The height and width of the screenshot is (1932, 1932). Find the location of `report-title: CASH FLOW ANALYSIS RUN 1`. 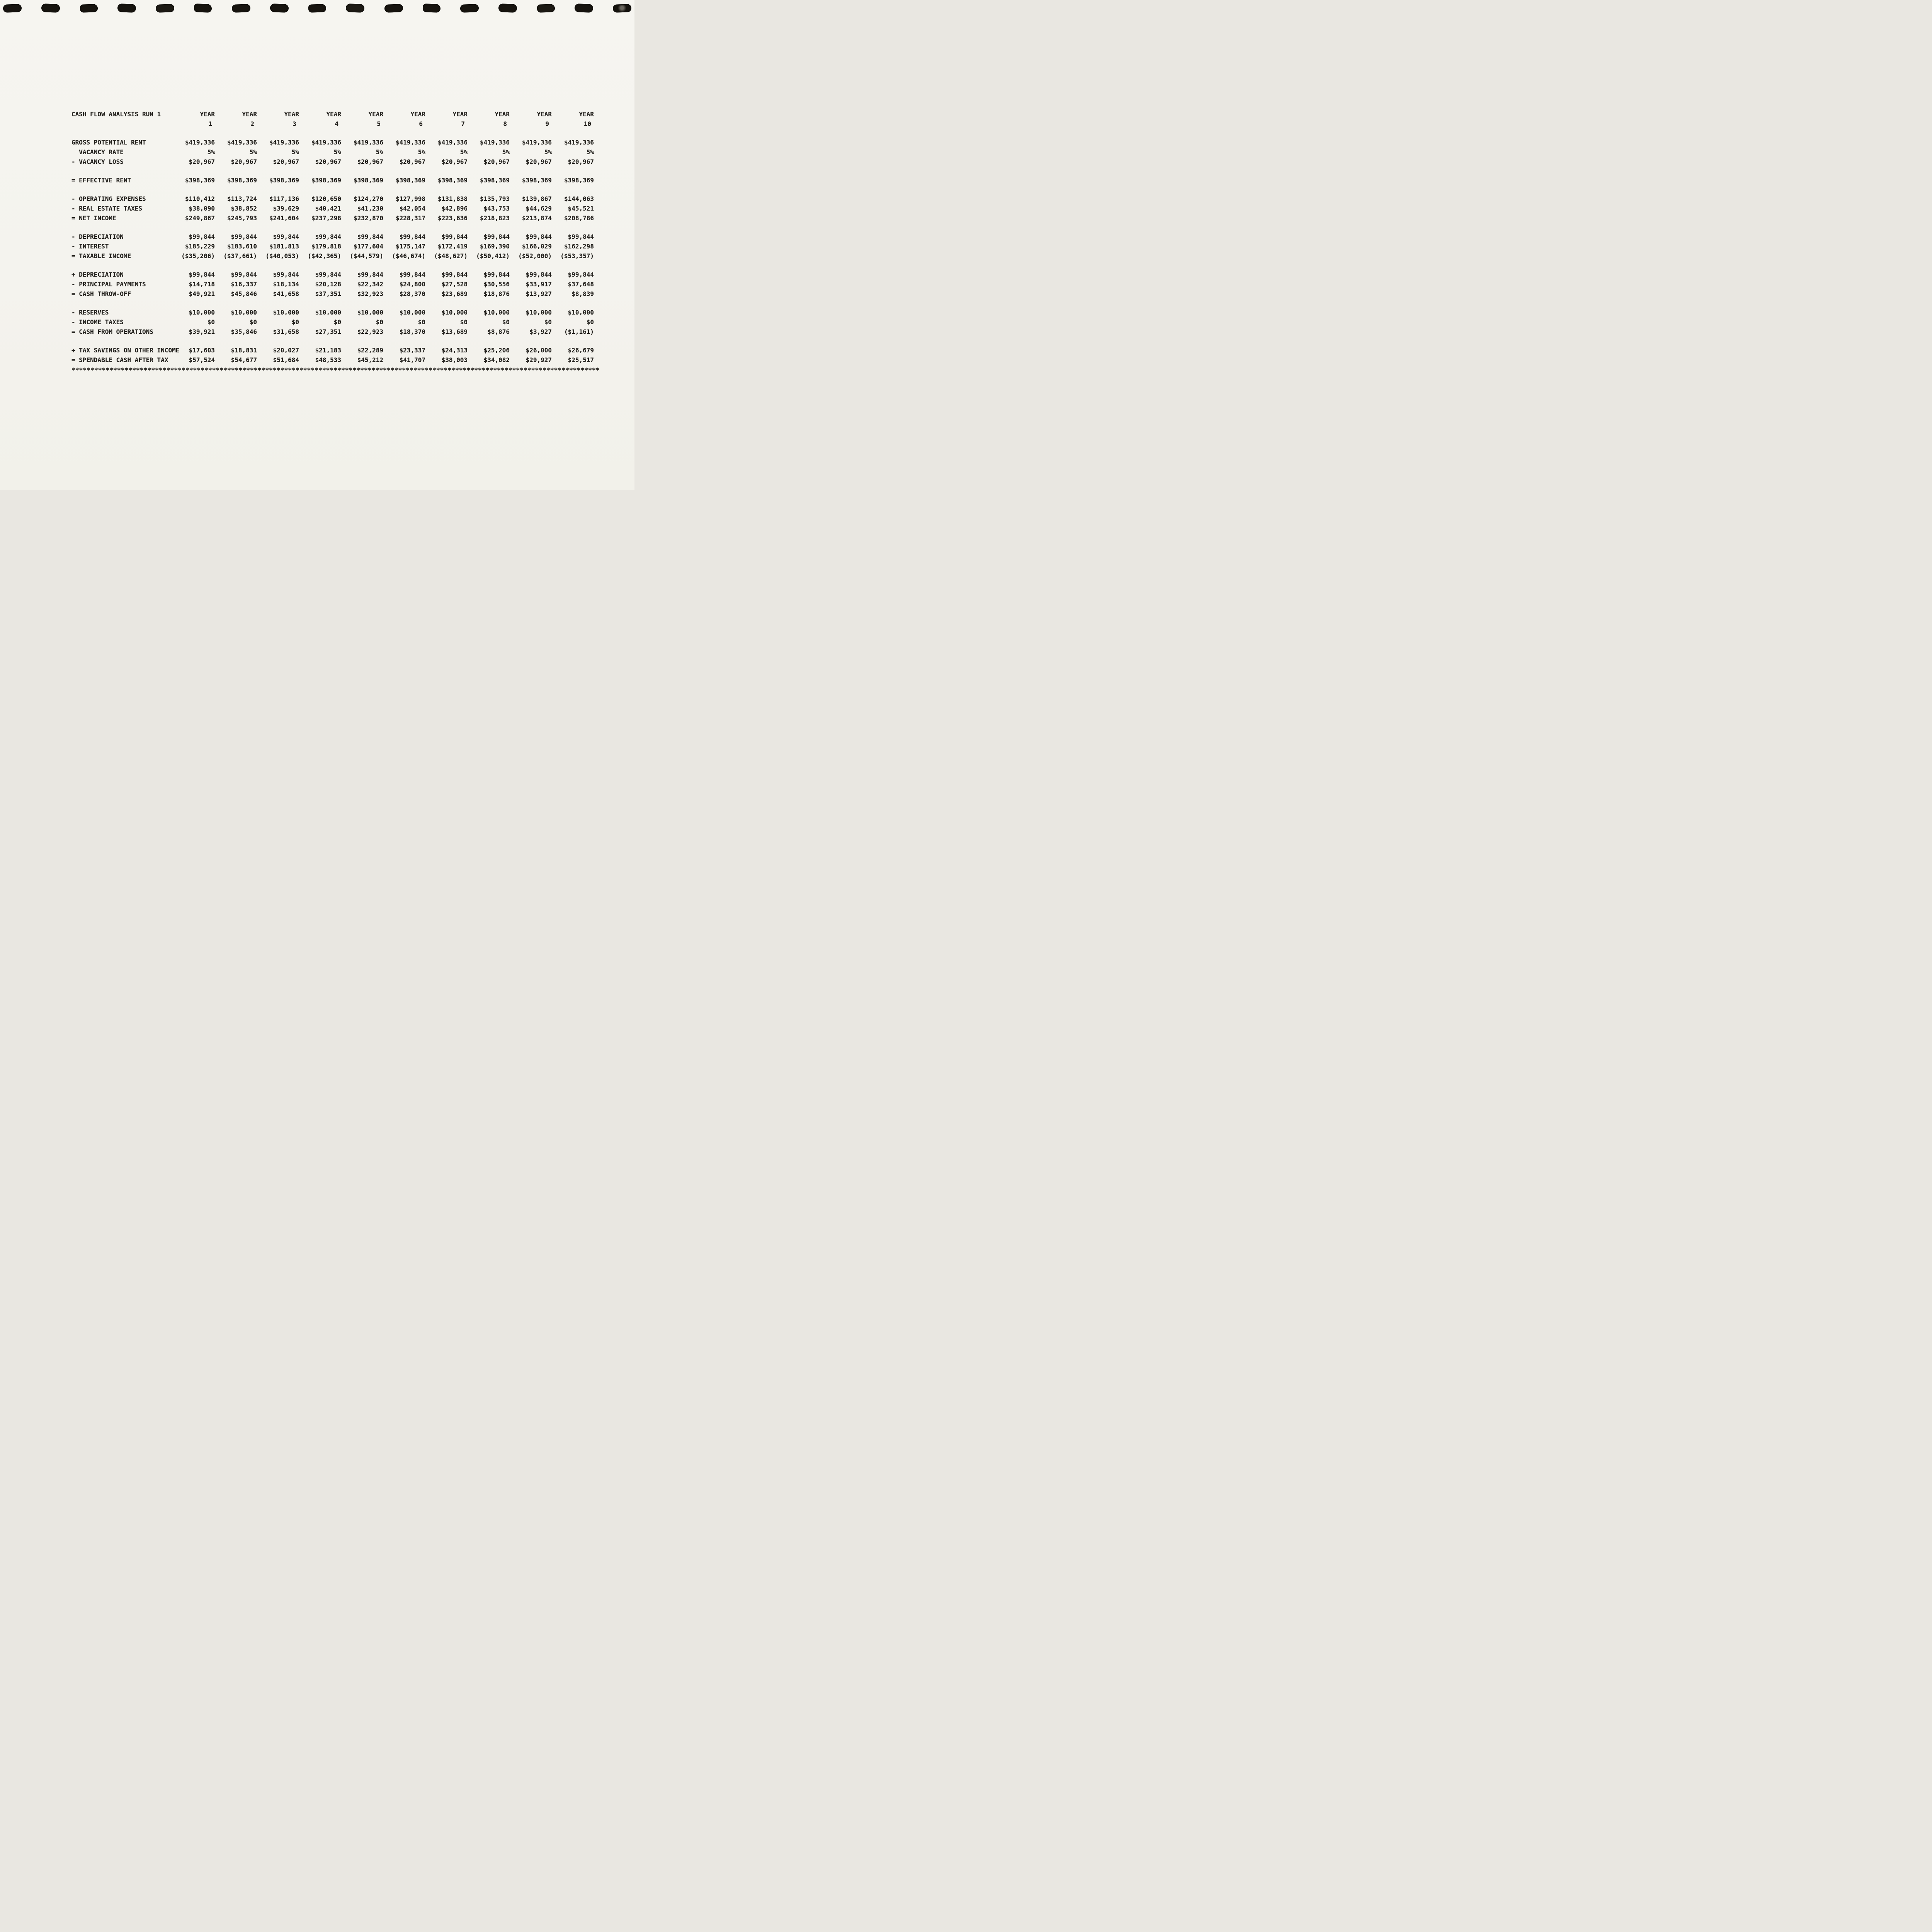

report-title: CASH FLOW ANALYSIS RUN 1 is located at coordinates (116, 114).